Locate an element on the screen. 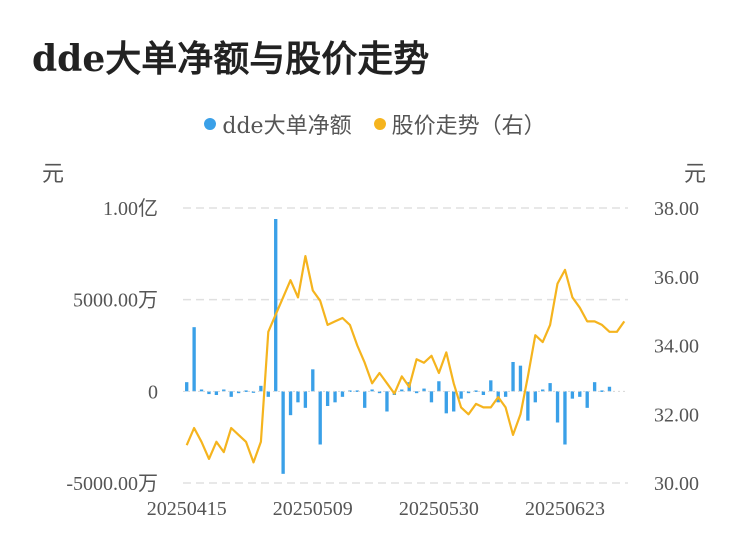  legend-label-dde: dde大单净额 is located at coordinates (287, 126).